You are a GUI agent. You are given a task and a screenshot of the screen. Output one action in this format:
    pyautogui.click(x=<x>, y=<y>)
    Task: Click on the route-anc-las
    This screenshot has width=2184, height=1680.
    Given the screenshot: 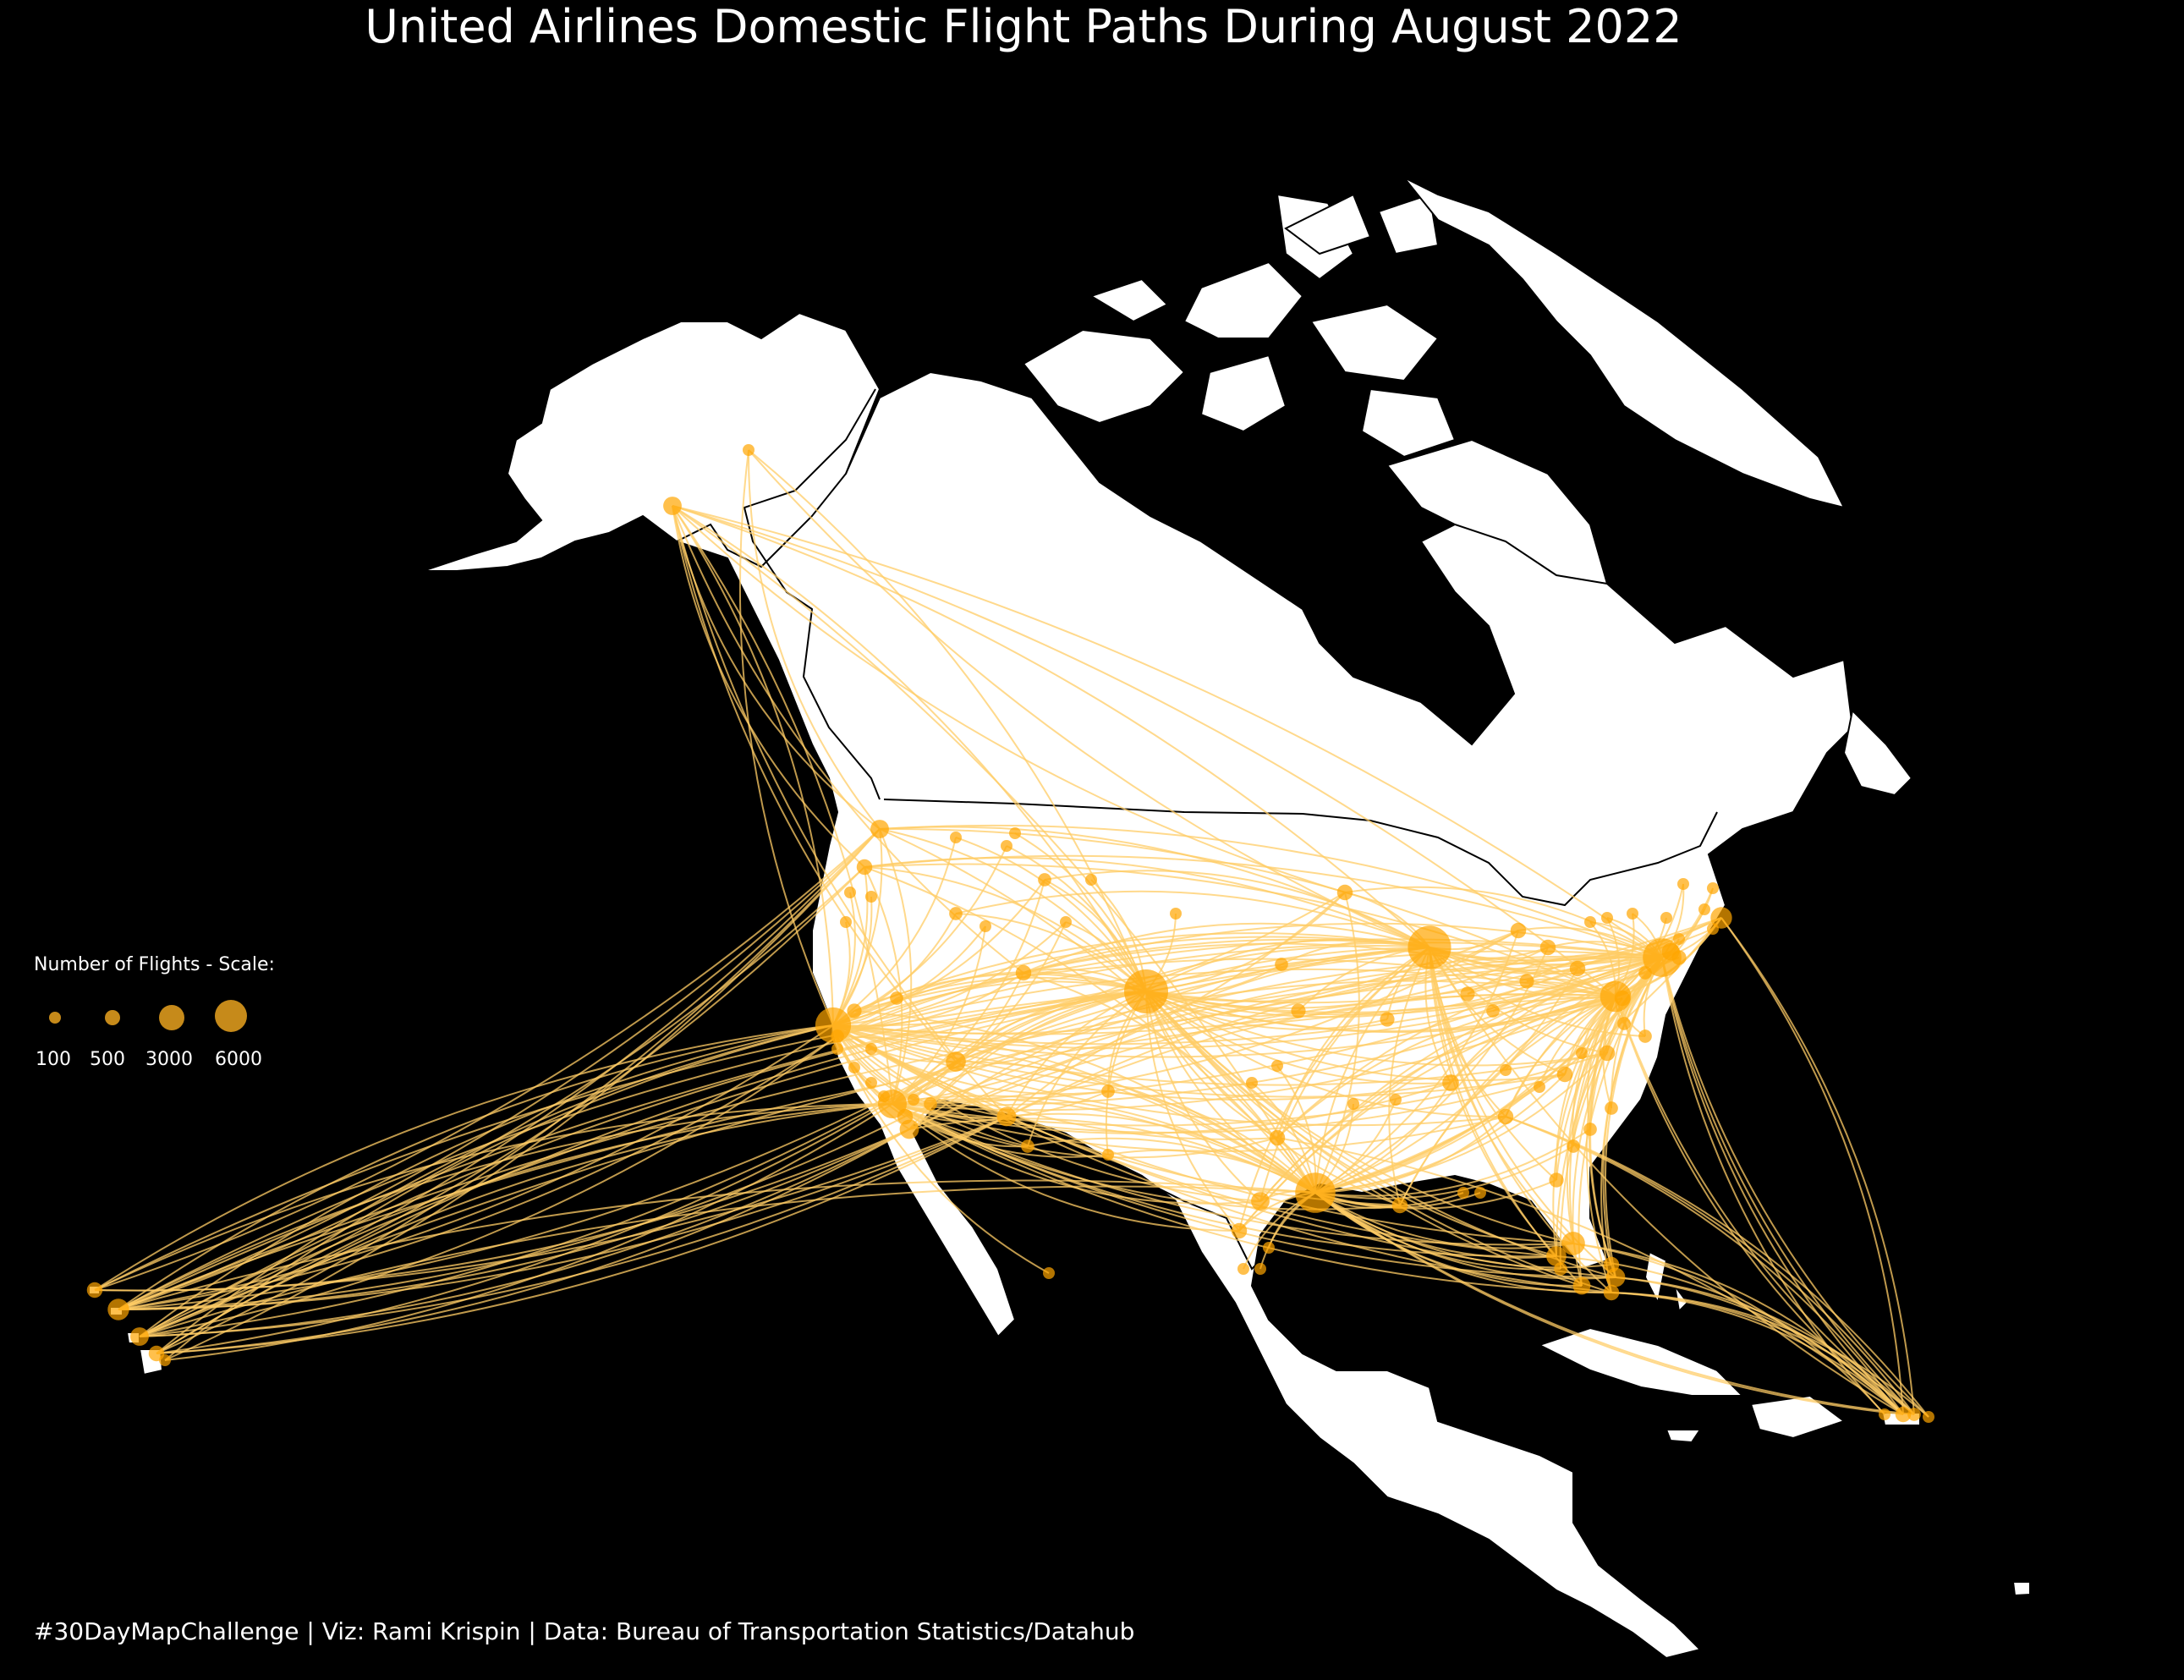 What is the action you would take?
    pyautogui.click(x=814, y=783)
    